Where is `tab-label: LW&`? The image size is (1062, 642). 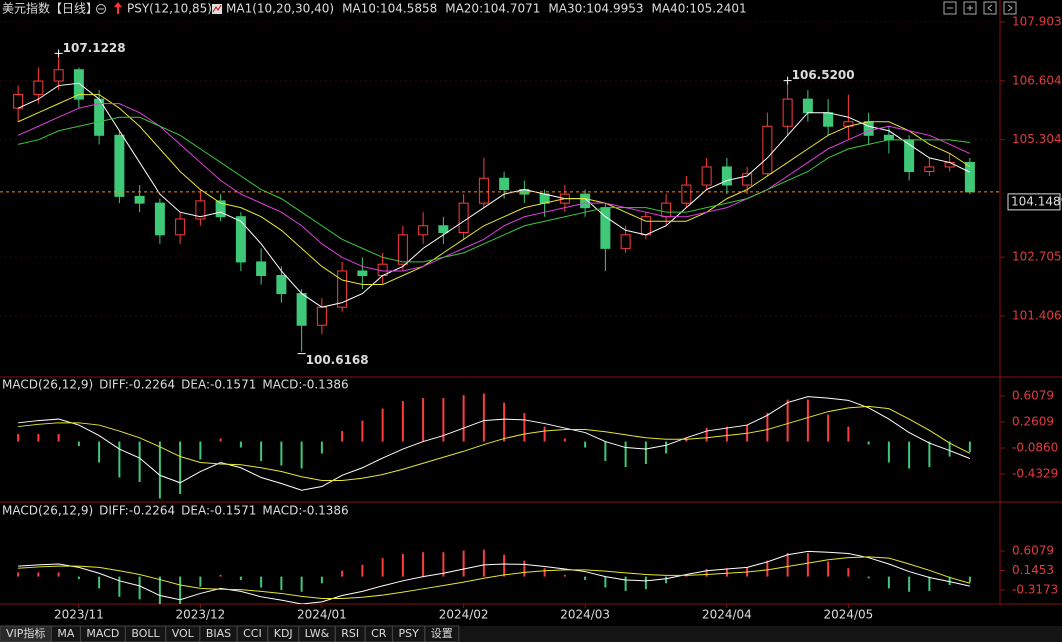
tab-label: LW& is located at coordinates (317, 633).